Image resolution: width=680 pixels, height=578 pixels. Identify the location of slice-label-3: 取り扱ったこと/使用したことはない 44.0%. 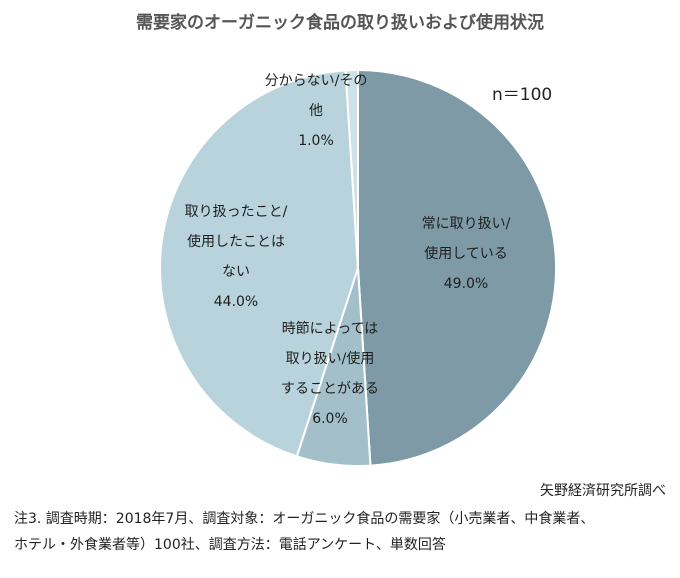
(236, 257).